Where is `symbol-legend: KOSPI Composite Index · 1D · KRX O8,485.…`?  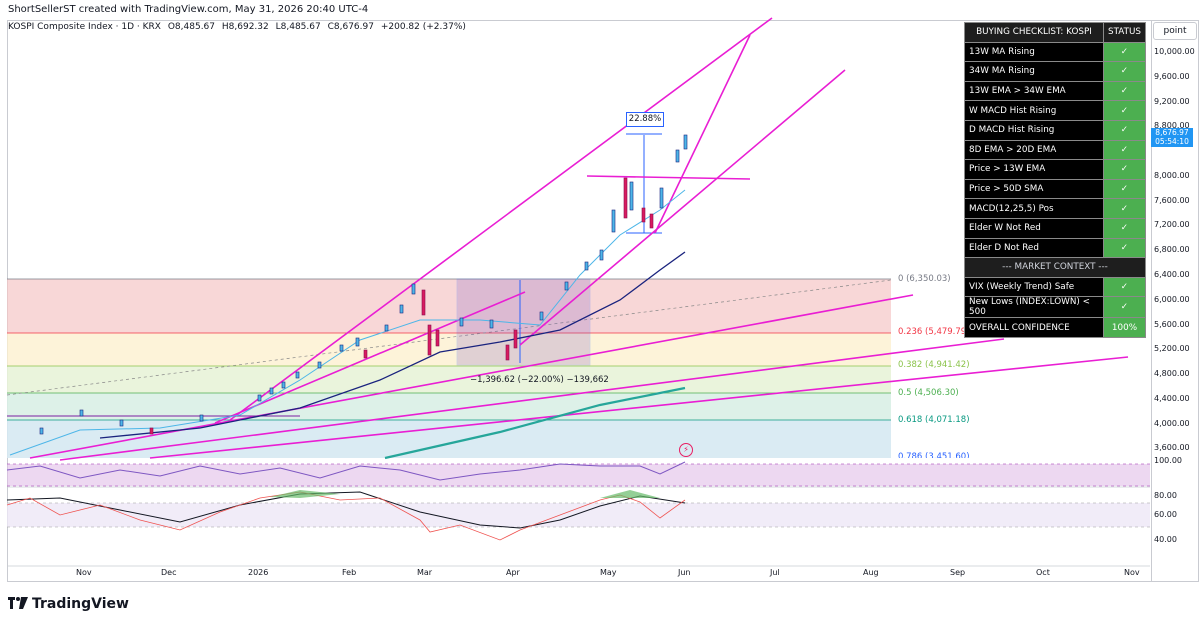 symbol-legend: KOSPI Composite Index · 1D · KRX O8,485.… is located at coordinates (239, 27).